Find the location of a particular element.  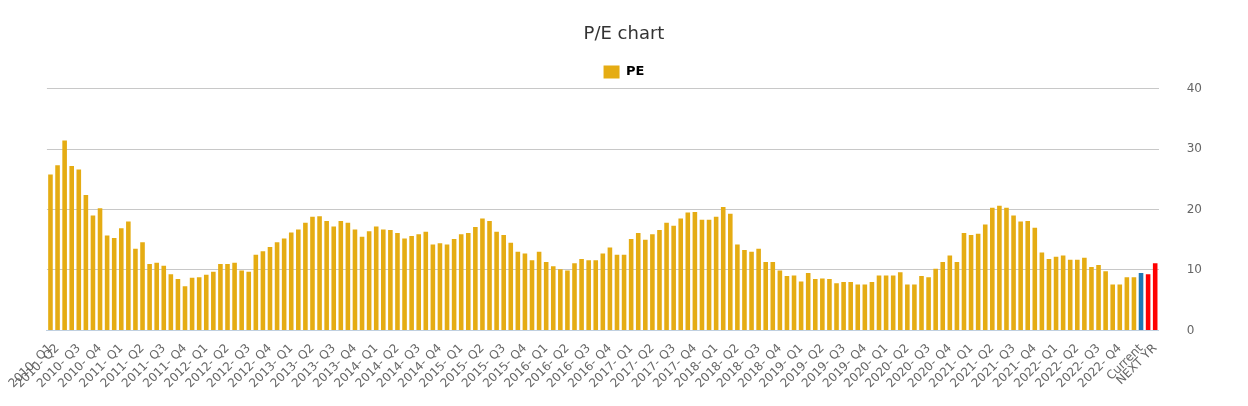

y-tick-label: 10 is located at coordinates (1194, 269).